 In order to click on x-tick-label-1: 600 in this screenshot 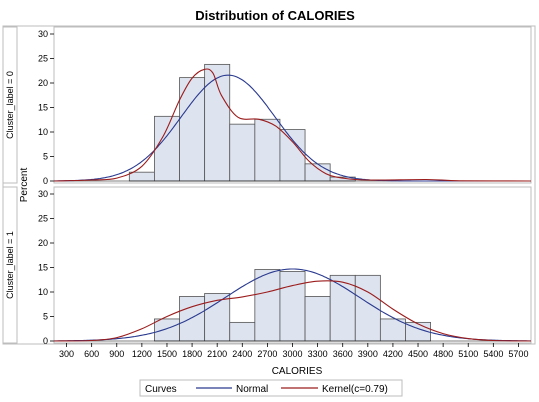, I will do `click(91, 354)`.